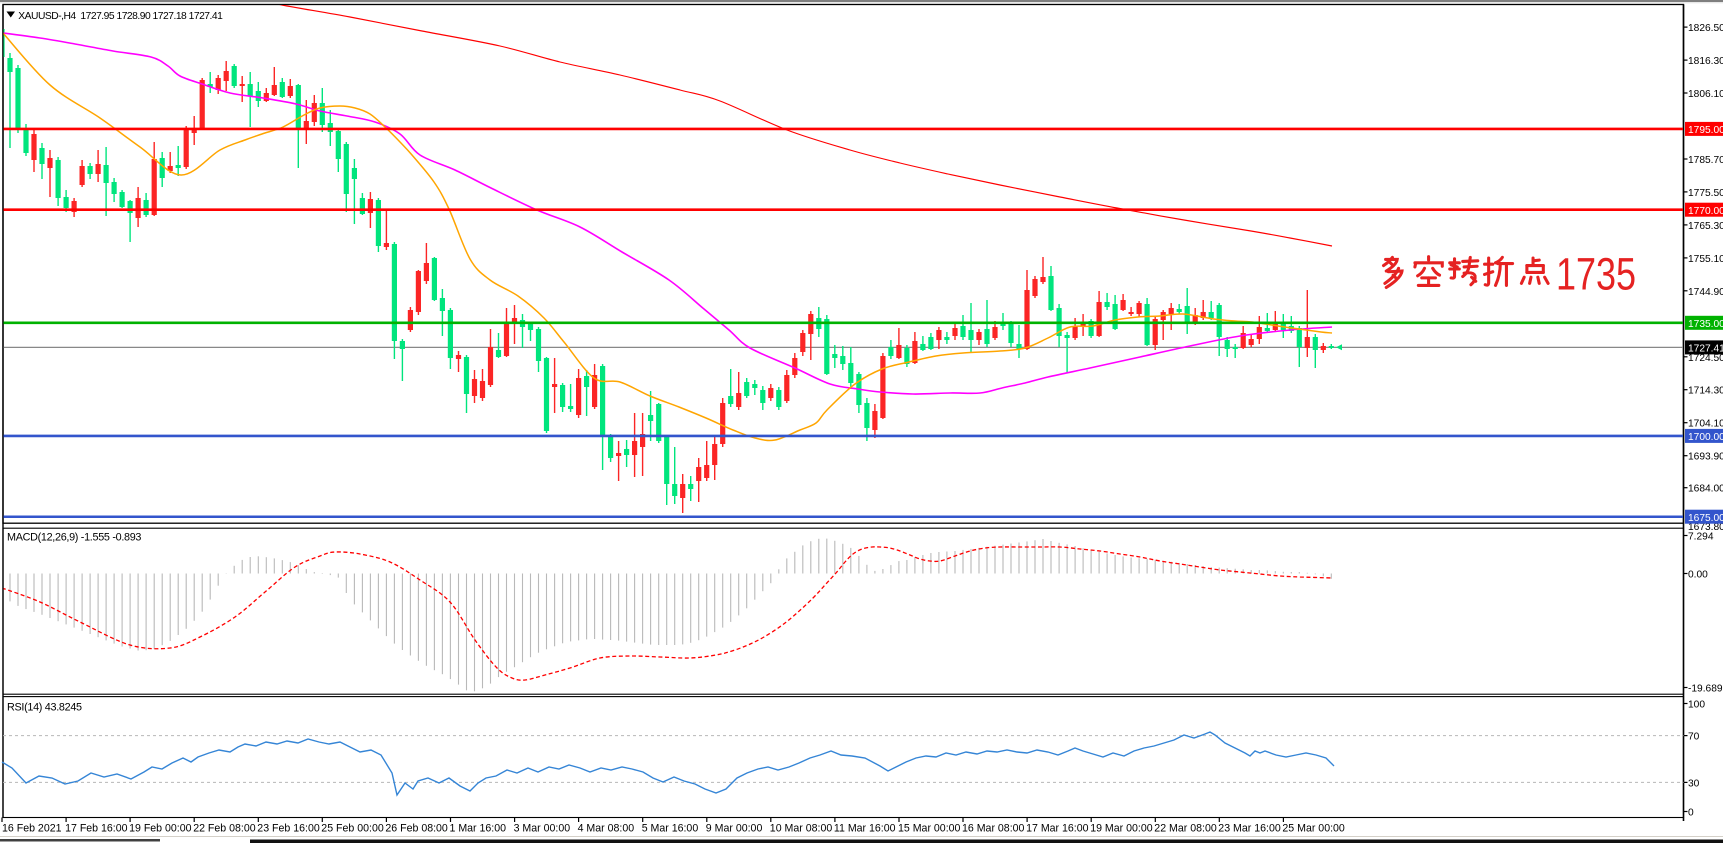 The width and height of the screenshot is (1723, 849). Describe the element at coordinates (1705, 489) in the screenshot. I see `svg-text: 1684.00` at that location.